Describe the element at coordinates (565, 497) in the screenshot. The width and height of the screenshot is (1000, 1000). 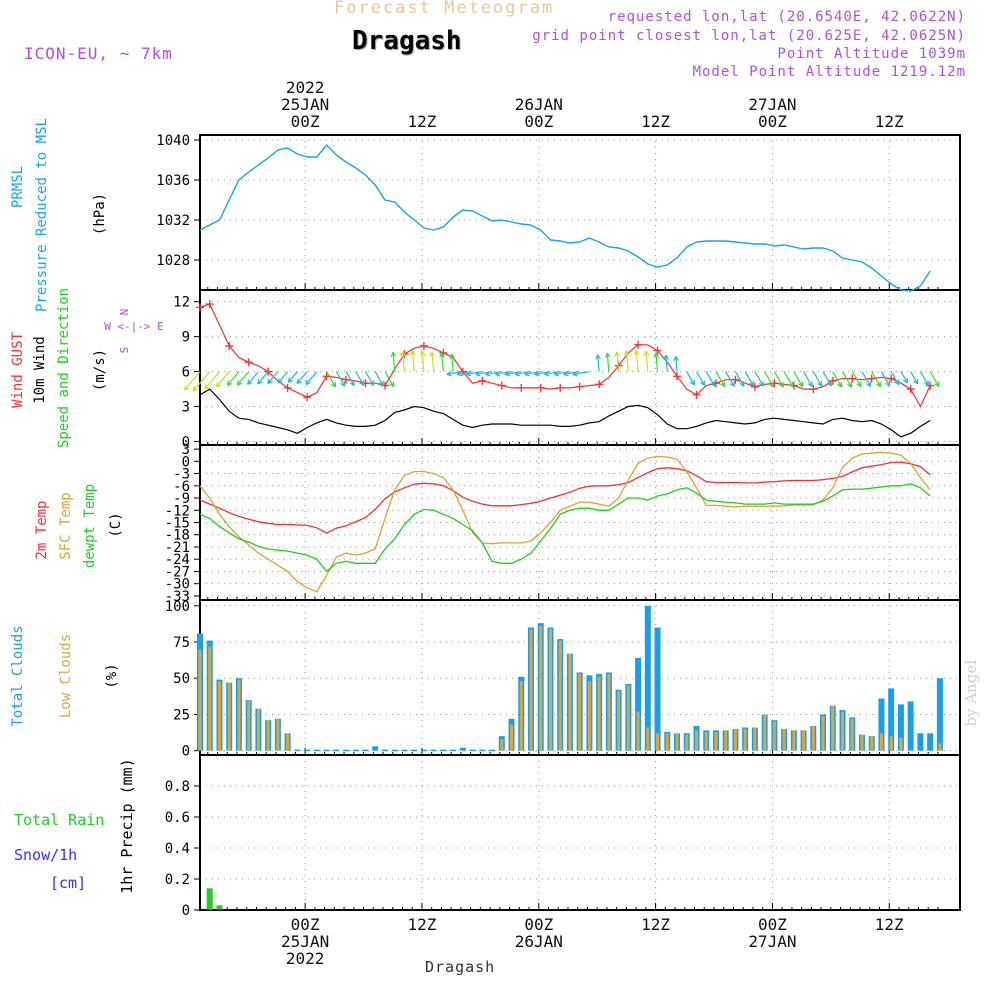
I see `temp2m-line` at that location.